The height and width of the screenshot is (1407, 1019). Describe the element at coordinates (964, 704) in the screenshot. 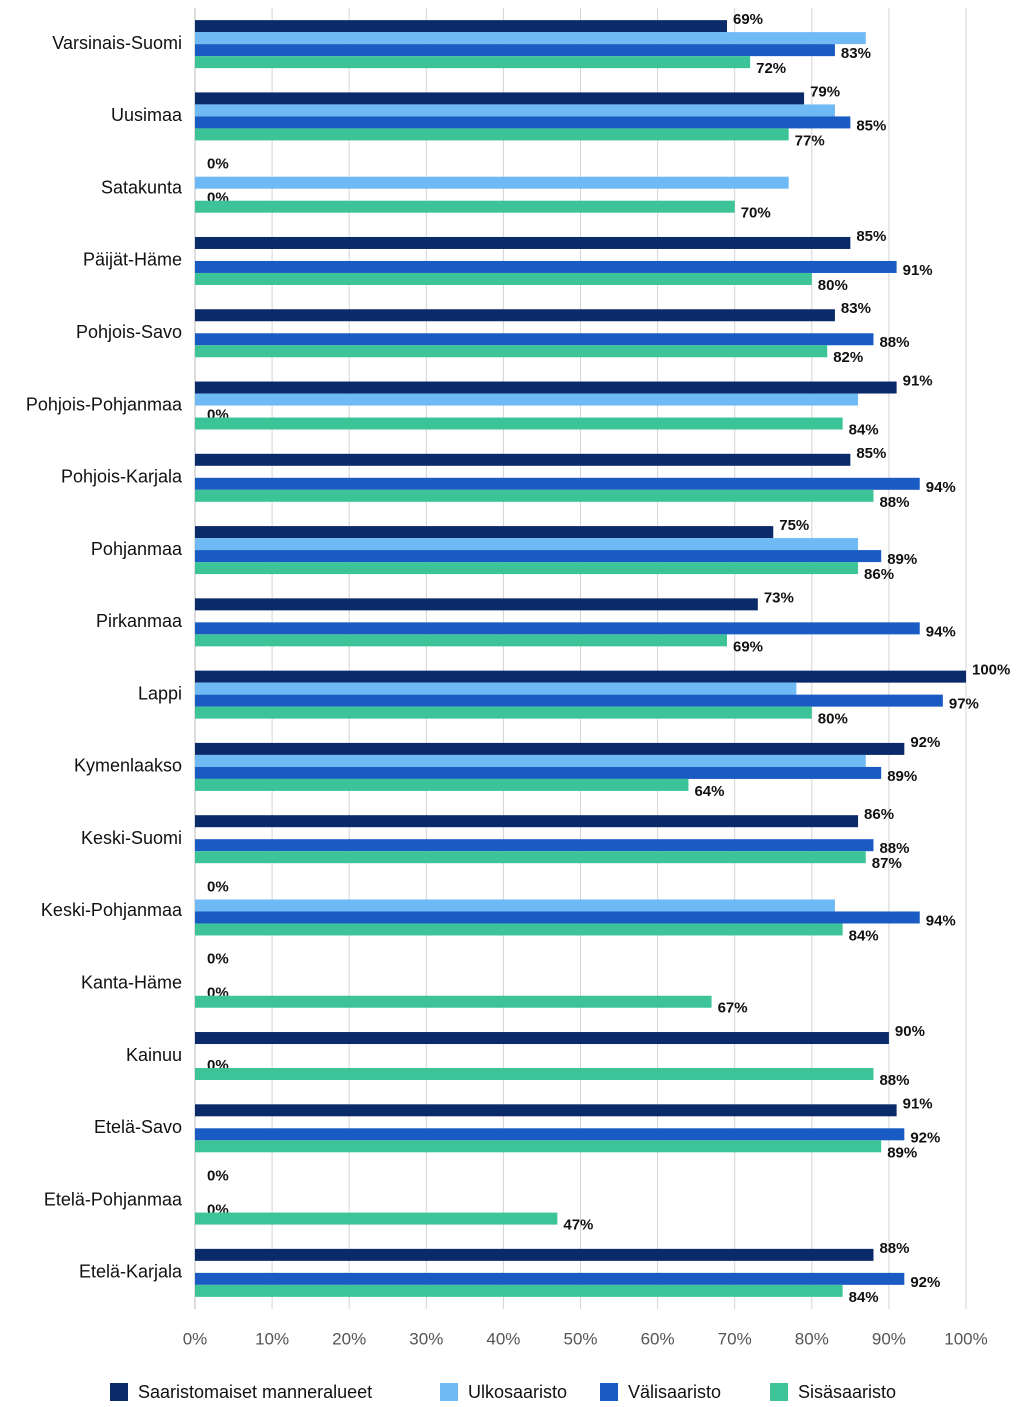

I see `value-label: 97%` at that location.